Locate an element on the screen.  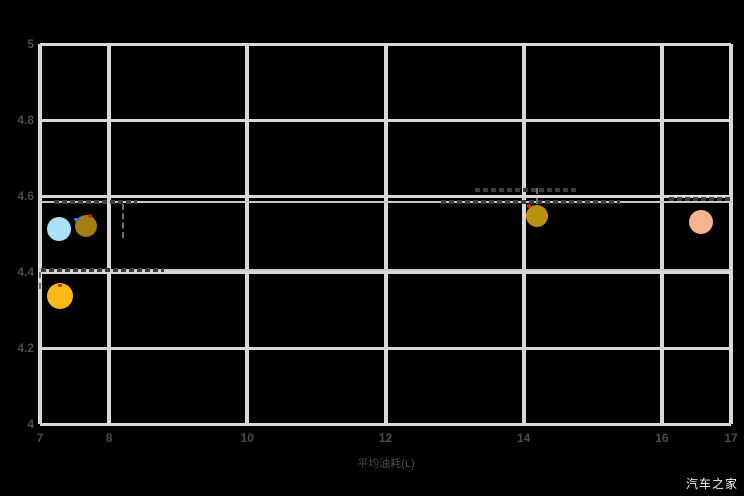
x-tick-label: 12 is located at coordinates (385, 438).